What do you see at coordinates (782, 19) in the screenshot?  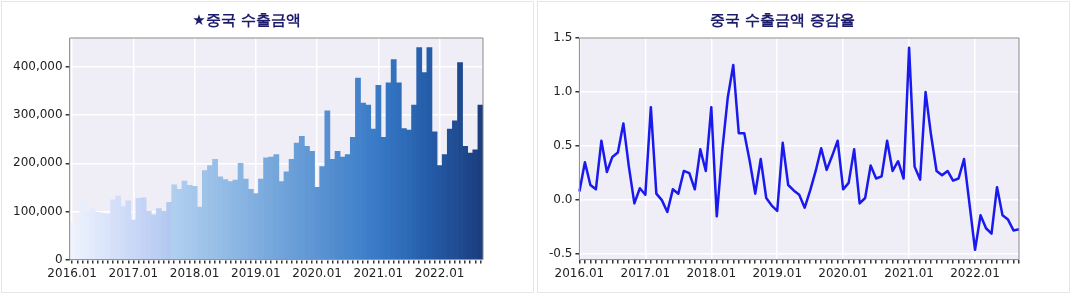 I see `chart-title: 중국 수출금액 증감율` at bounding box center [782, 19].